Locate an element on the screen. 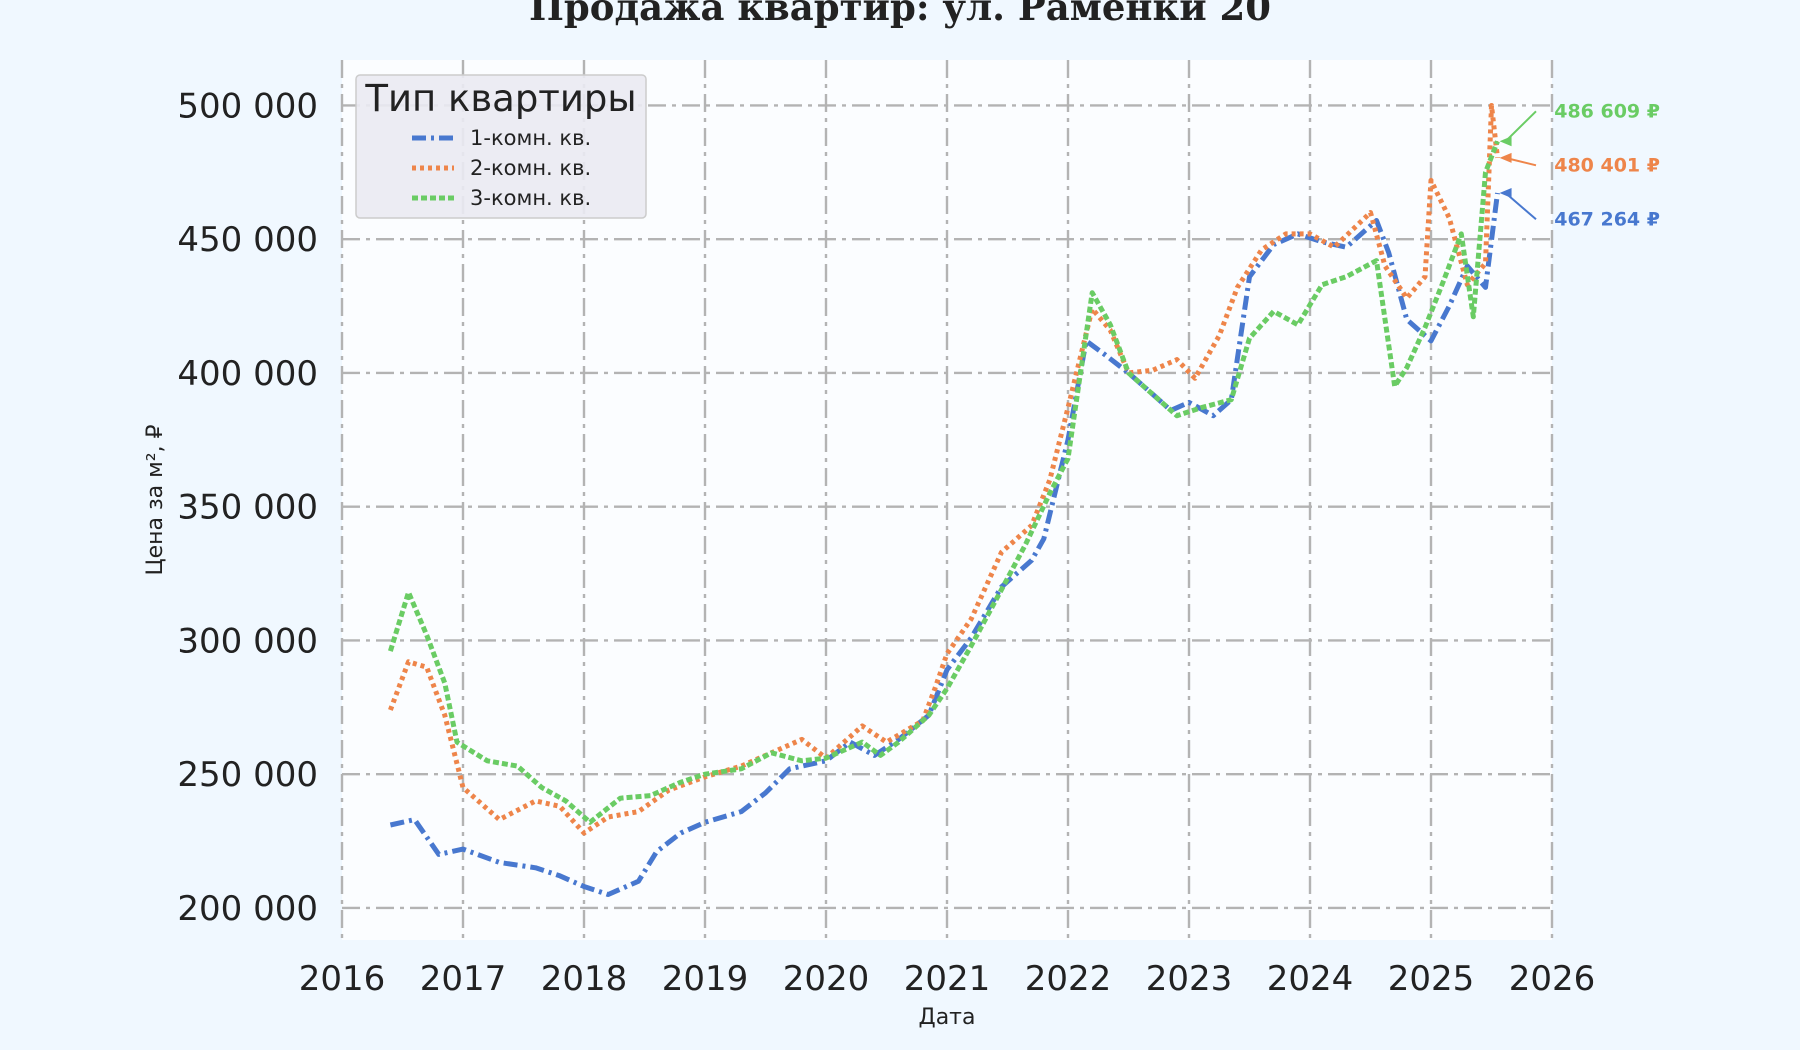  x-tick-label: 2026 is located at coordinates (1552, 979).